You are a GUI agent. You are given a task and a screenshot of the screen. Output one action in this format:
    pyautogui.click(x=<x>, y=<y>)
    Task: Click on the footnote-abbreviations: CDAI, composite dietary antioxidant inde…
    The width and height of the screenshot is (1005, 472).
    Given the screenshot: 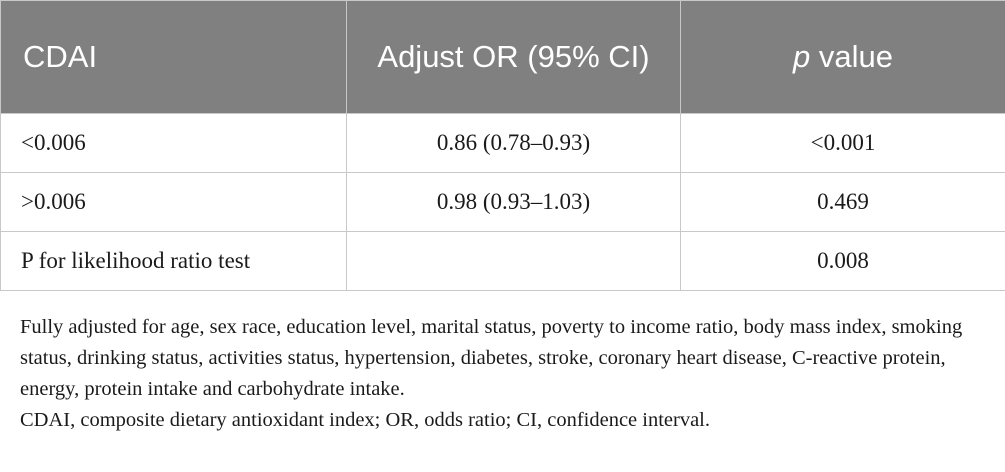 What is the action you would take?
    pyautogui.click(x=365, y=420)
    